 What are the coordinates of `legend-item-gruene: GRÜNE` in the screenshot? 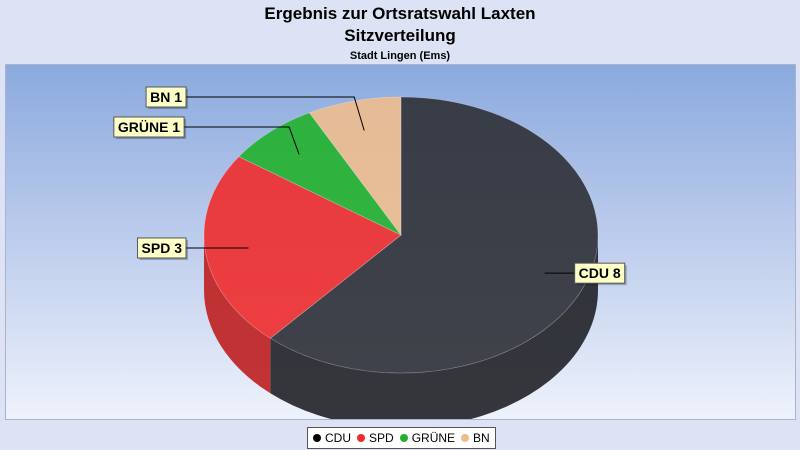 It's located at (427, 438).